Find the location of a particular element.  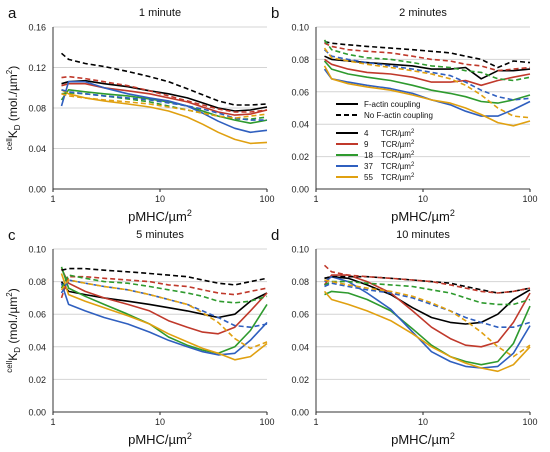

legend-label: 55 TCR/µm2 is located at coordinates (389, 177).